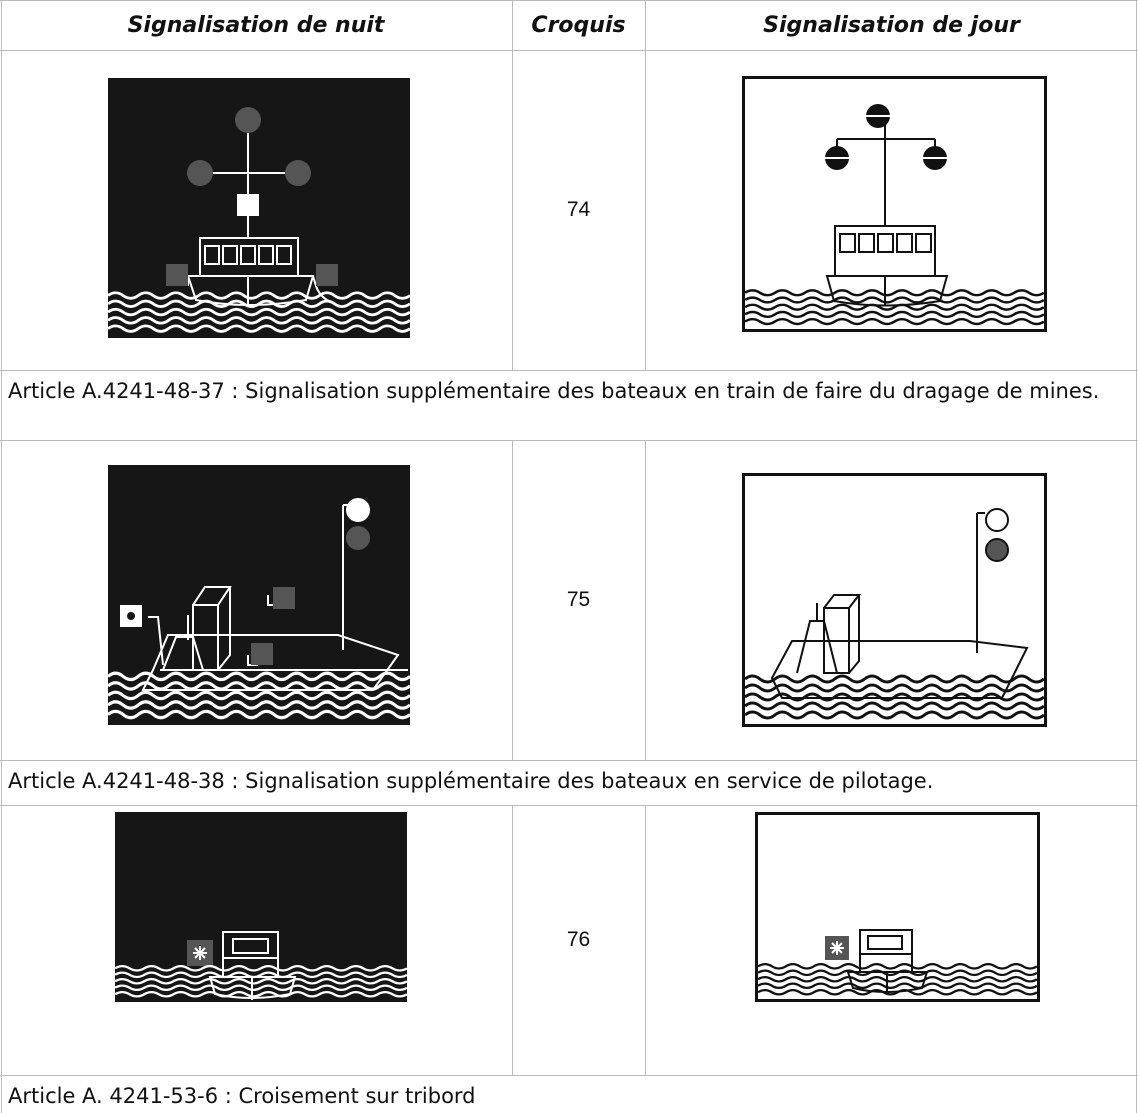 This screenshot has height=1113, width=1138. I want to click on croquis-number: 76, so click(578, 939).